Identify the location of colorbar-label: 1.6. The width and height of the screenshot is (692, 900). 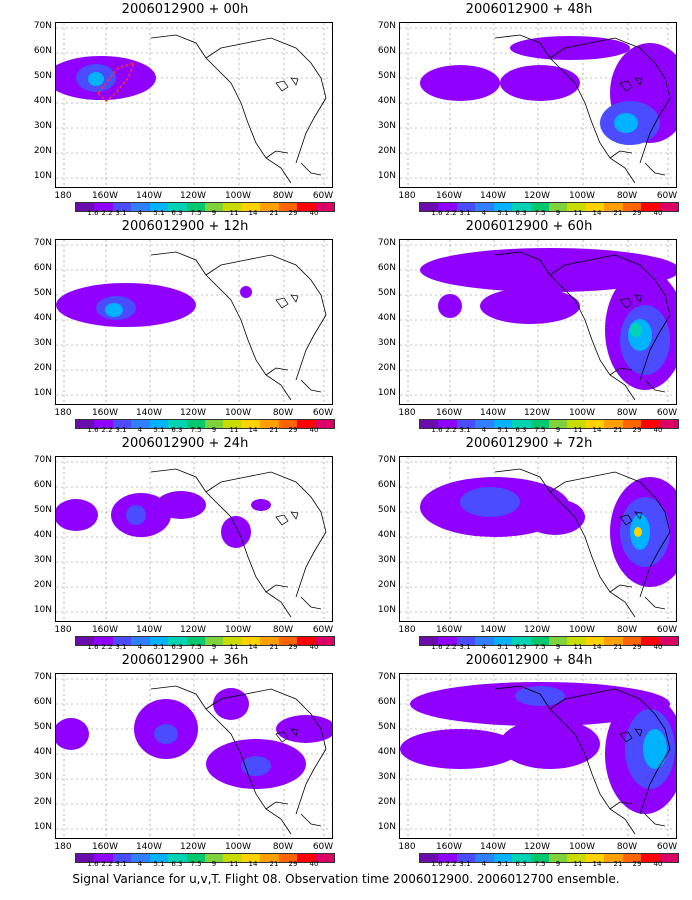
(93, 213).